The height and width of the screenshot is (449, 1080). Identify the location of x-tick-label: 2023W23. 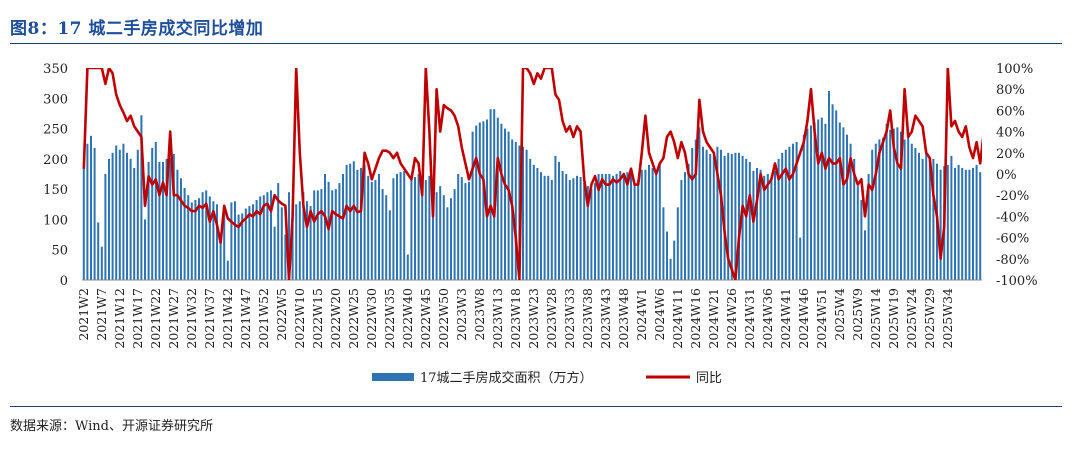
(533, 318).